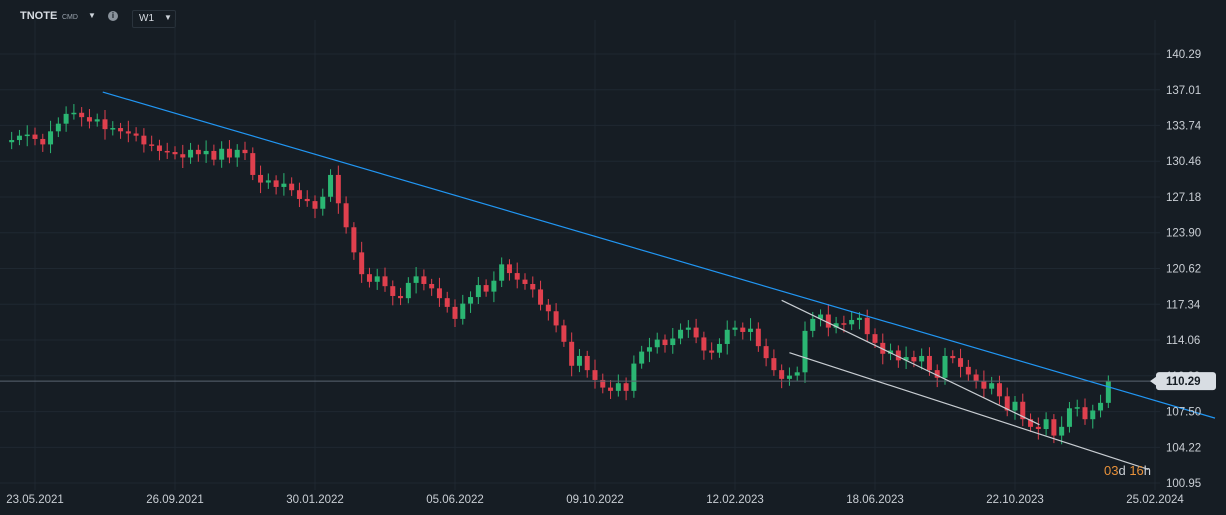 This screenshot has width=1226, height=515. I want to click on countdown-hours: 16, so click(1136, 470).